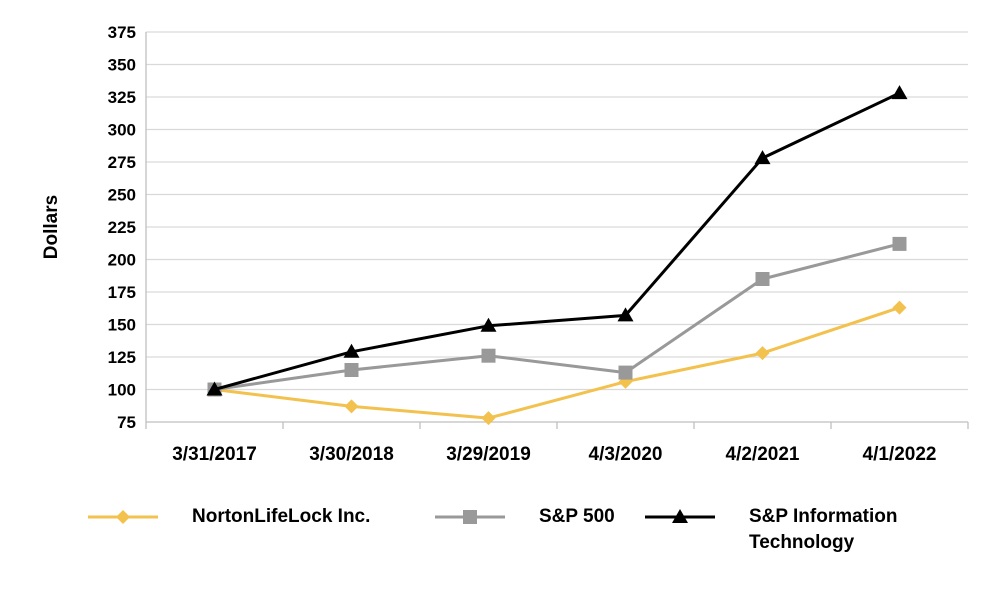  Describe the element at coordinates (281, 516) in the screenshot. I see `legend-label: NortonLifeLock Inc.` at that location.